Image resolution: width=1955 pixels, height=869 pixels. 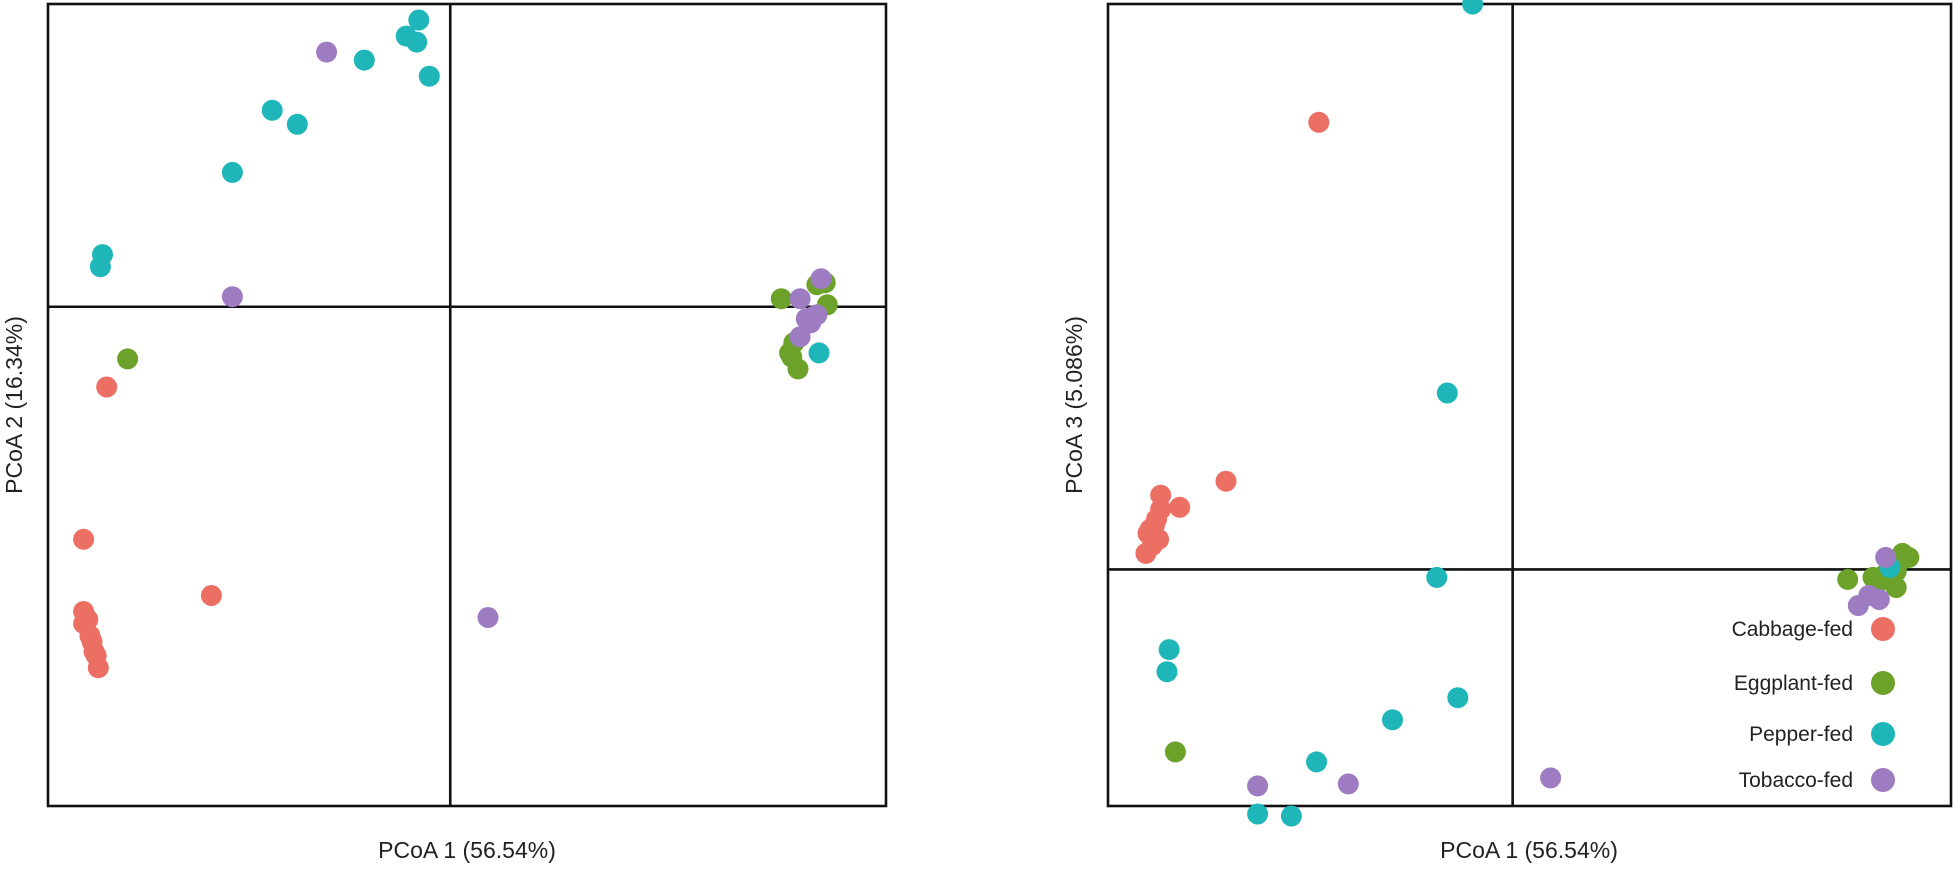 I want to click on legend-item-pepper-fed: Pepper-fed, so click(x=1822, y=734).